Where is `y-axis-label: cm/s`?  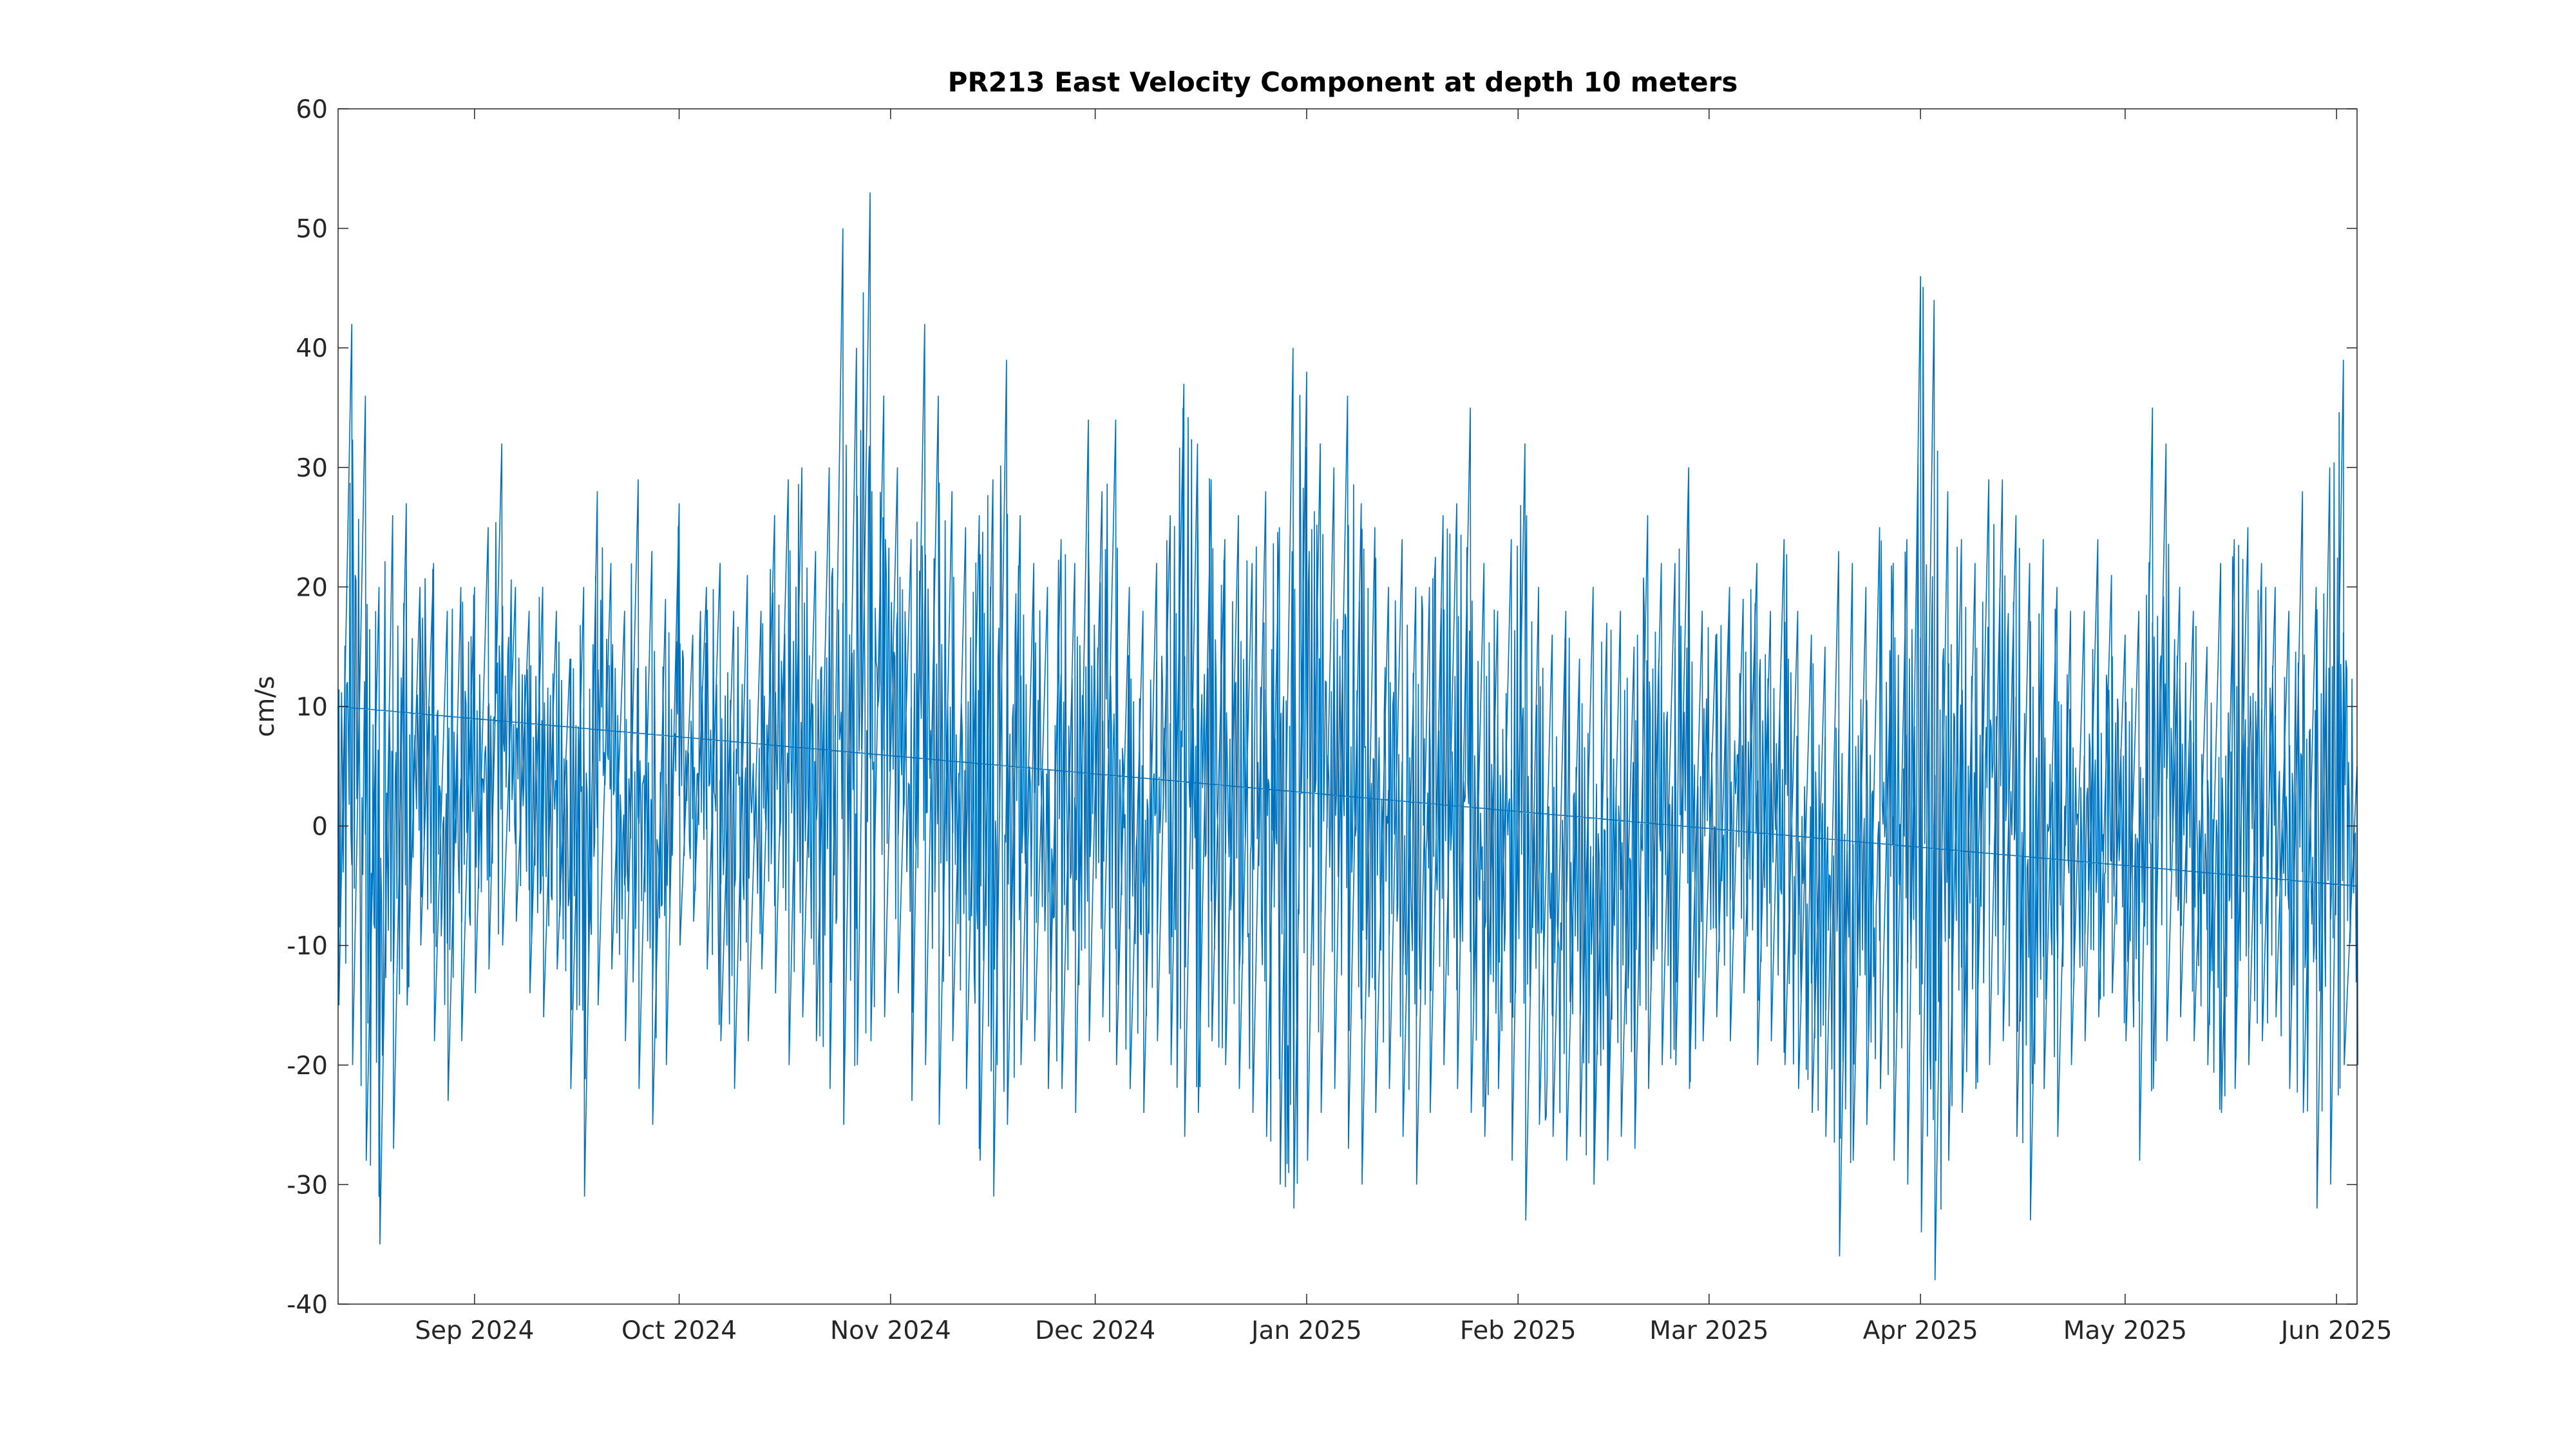
y-axis-label: cm/s is located at coordinates (265, 707).